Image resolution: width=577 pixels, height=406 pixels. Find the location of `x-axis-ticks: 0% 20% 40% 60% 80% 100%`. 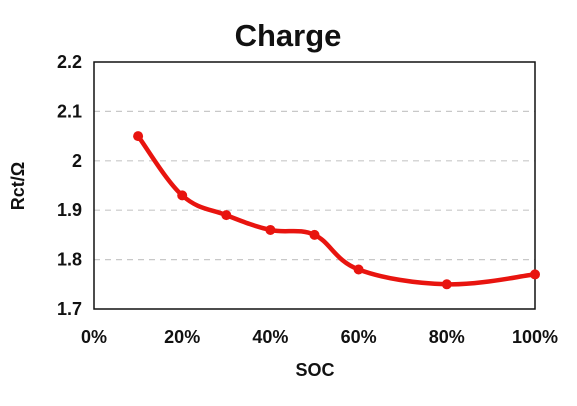

x-axis-ticks: 0% 20% 40% 60% 80% 100% is located at coordinates (319, 337).